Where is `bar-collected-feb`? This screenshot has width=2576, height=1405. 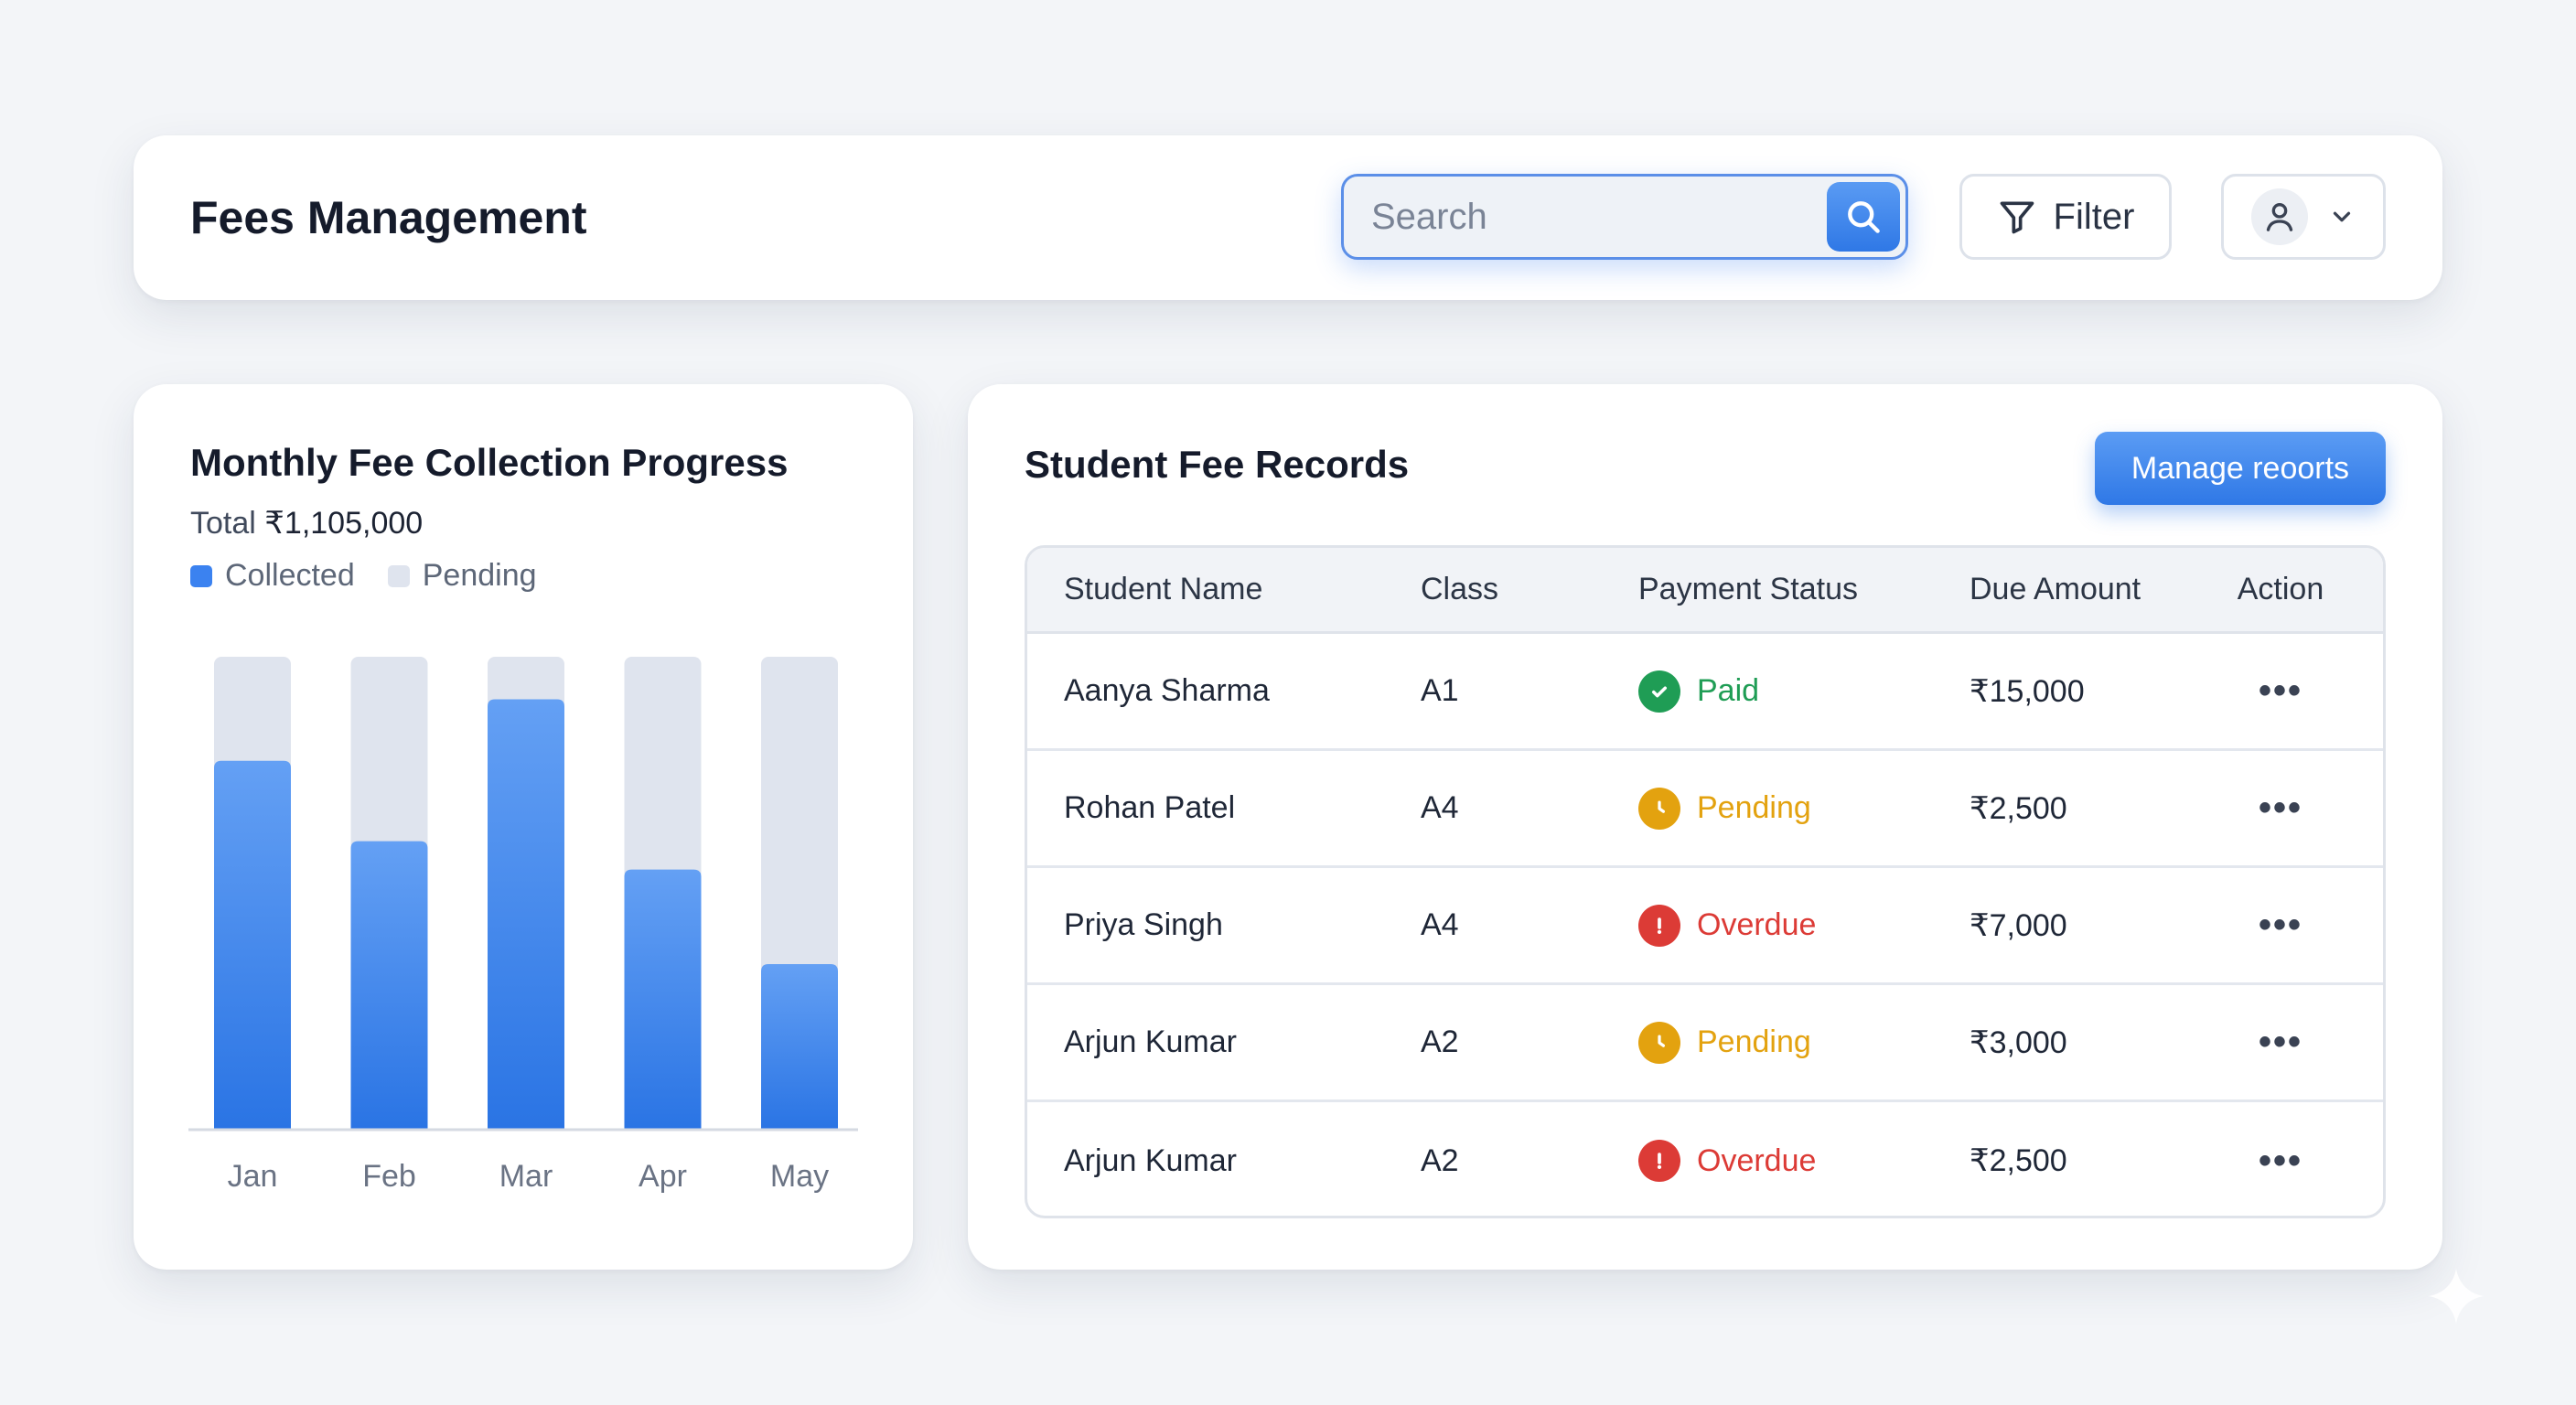 bar-collected-feb is located at coordinates (389, 985).